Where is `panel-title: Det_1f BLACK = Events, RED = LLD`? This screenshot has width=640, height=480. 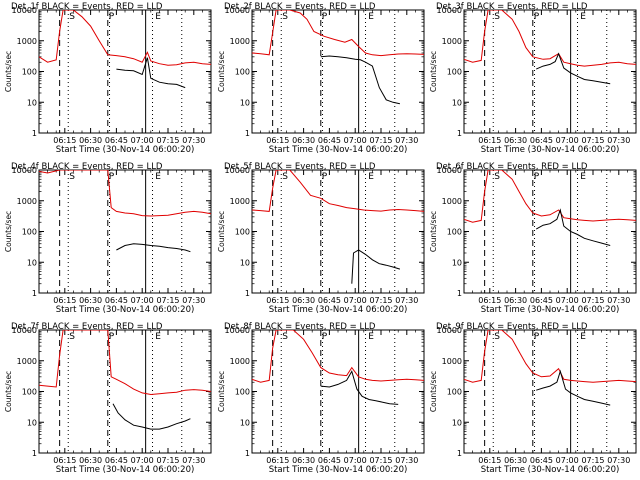
panel-title: Det_1f BLACK = Events, RED = LLD is located at coordinates (87, 7).